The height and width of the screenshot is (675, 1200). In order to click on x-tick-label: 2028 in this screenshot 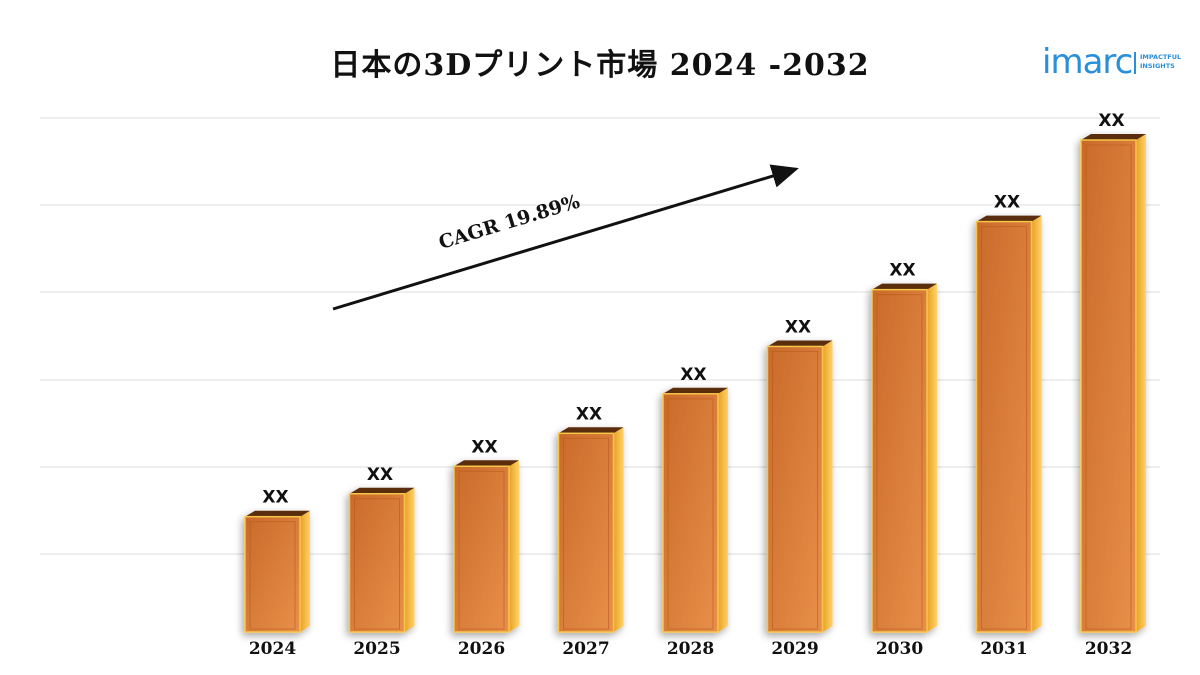, I will do `click(690, 649)`.